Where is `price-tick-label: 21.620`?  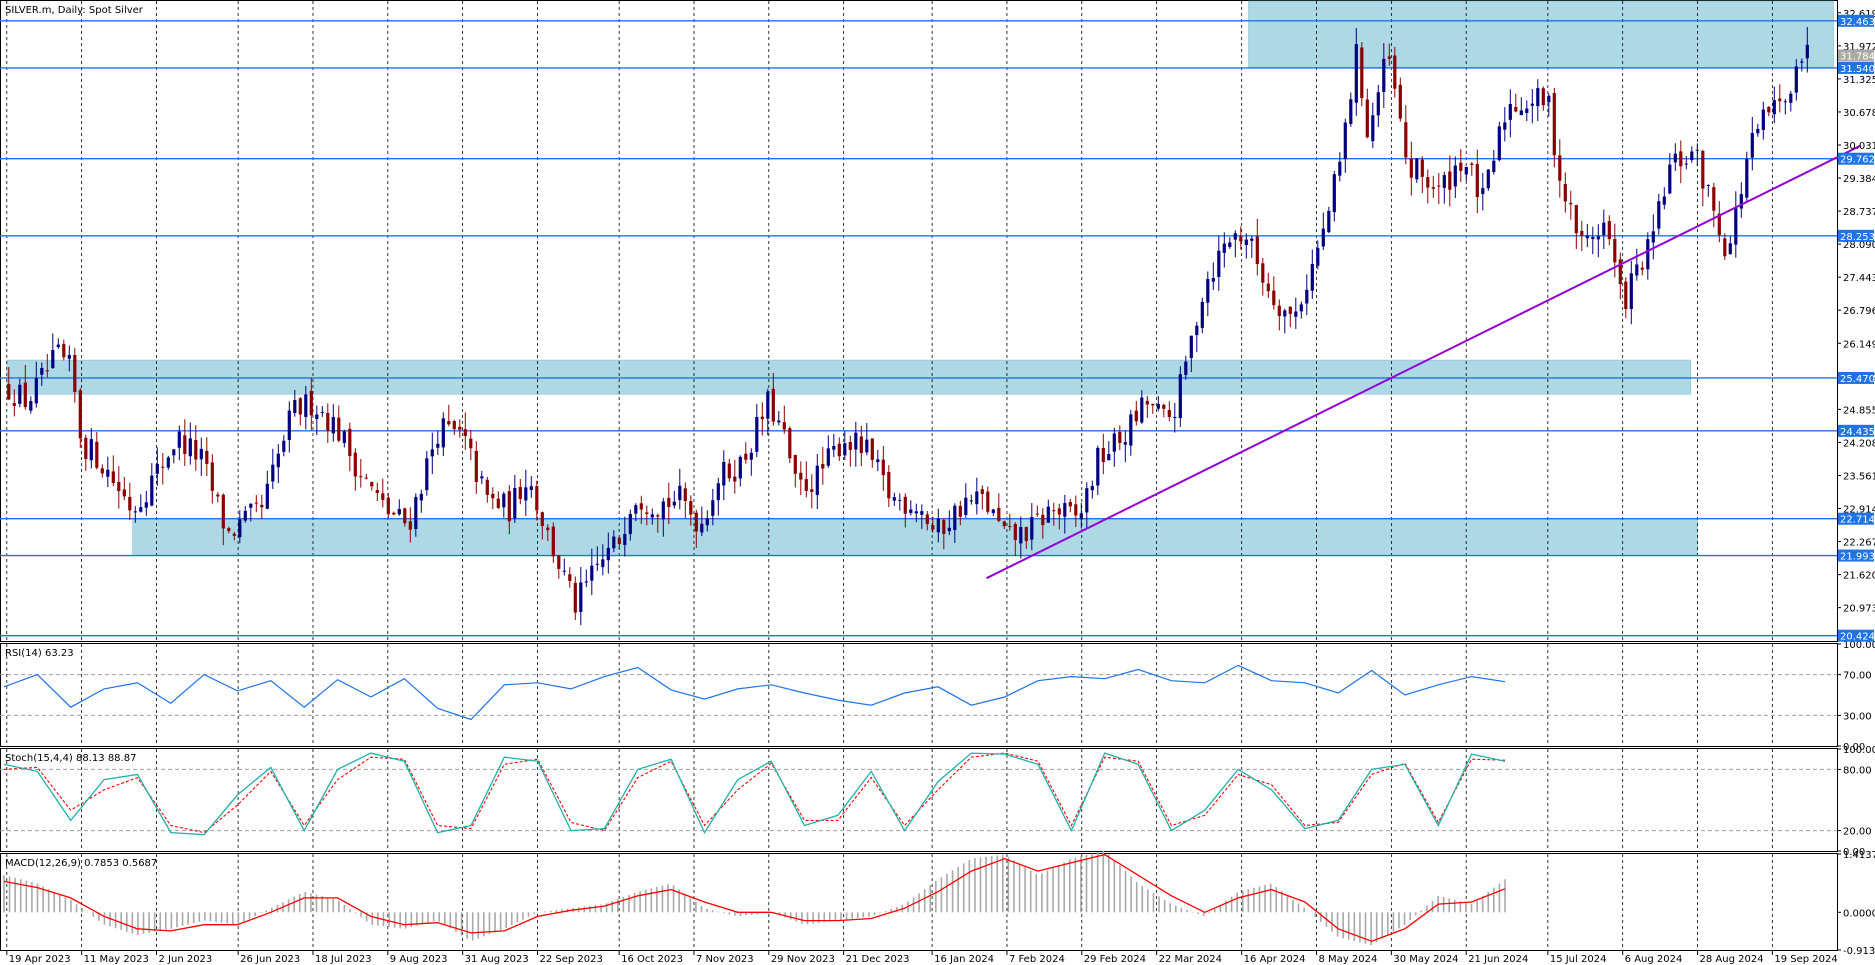 price-tick-label: 21.620 is located at coordinates (1859, 576).